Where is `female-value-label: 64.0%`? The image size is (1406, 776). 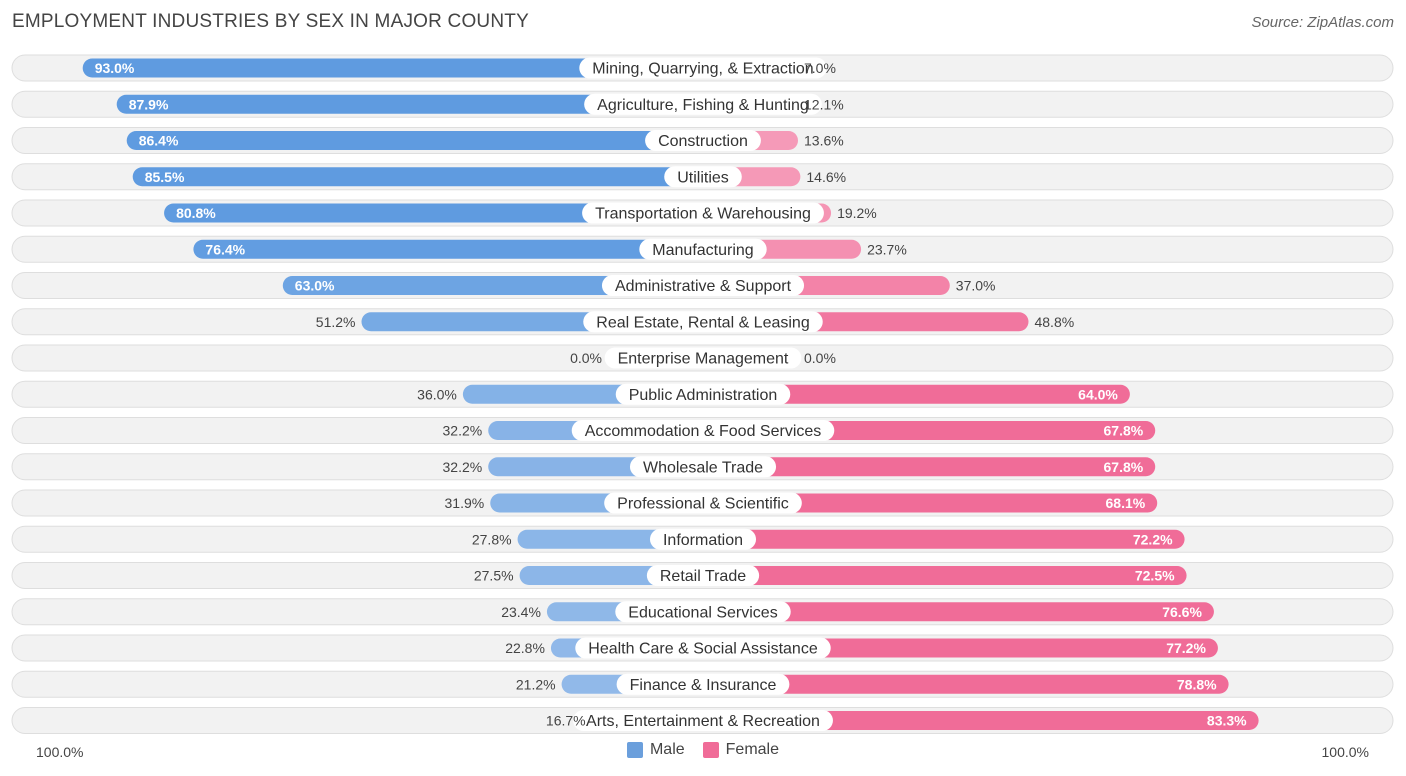
female-value-label: 64.0% is located at coordinates (1098, 394).